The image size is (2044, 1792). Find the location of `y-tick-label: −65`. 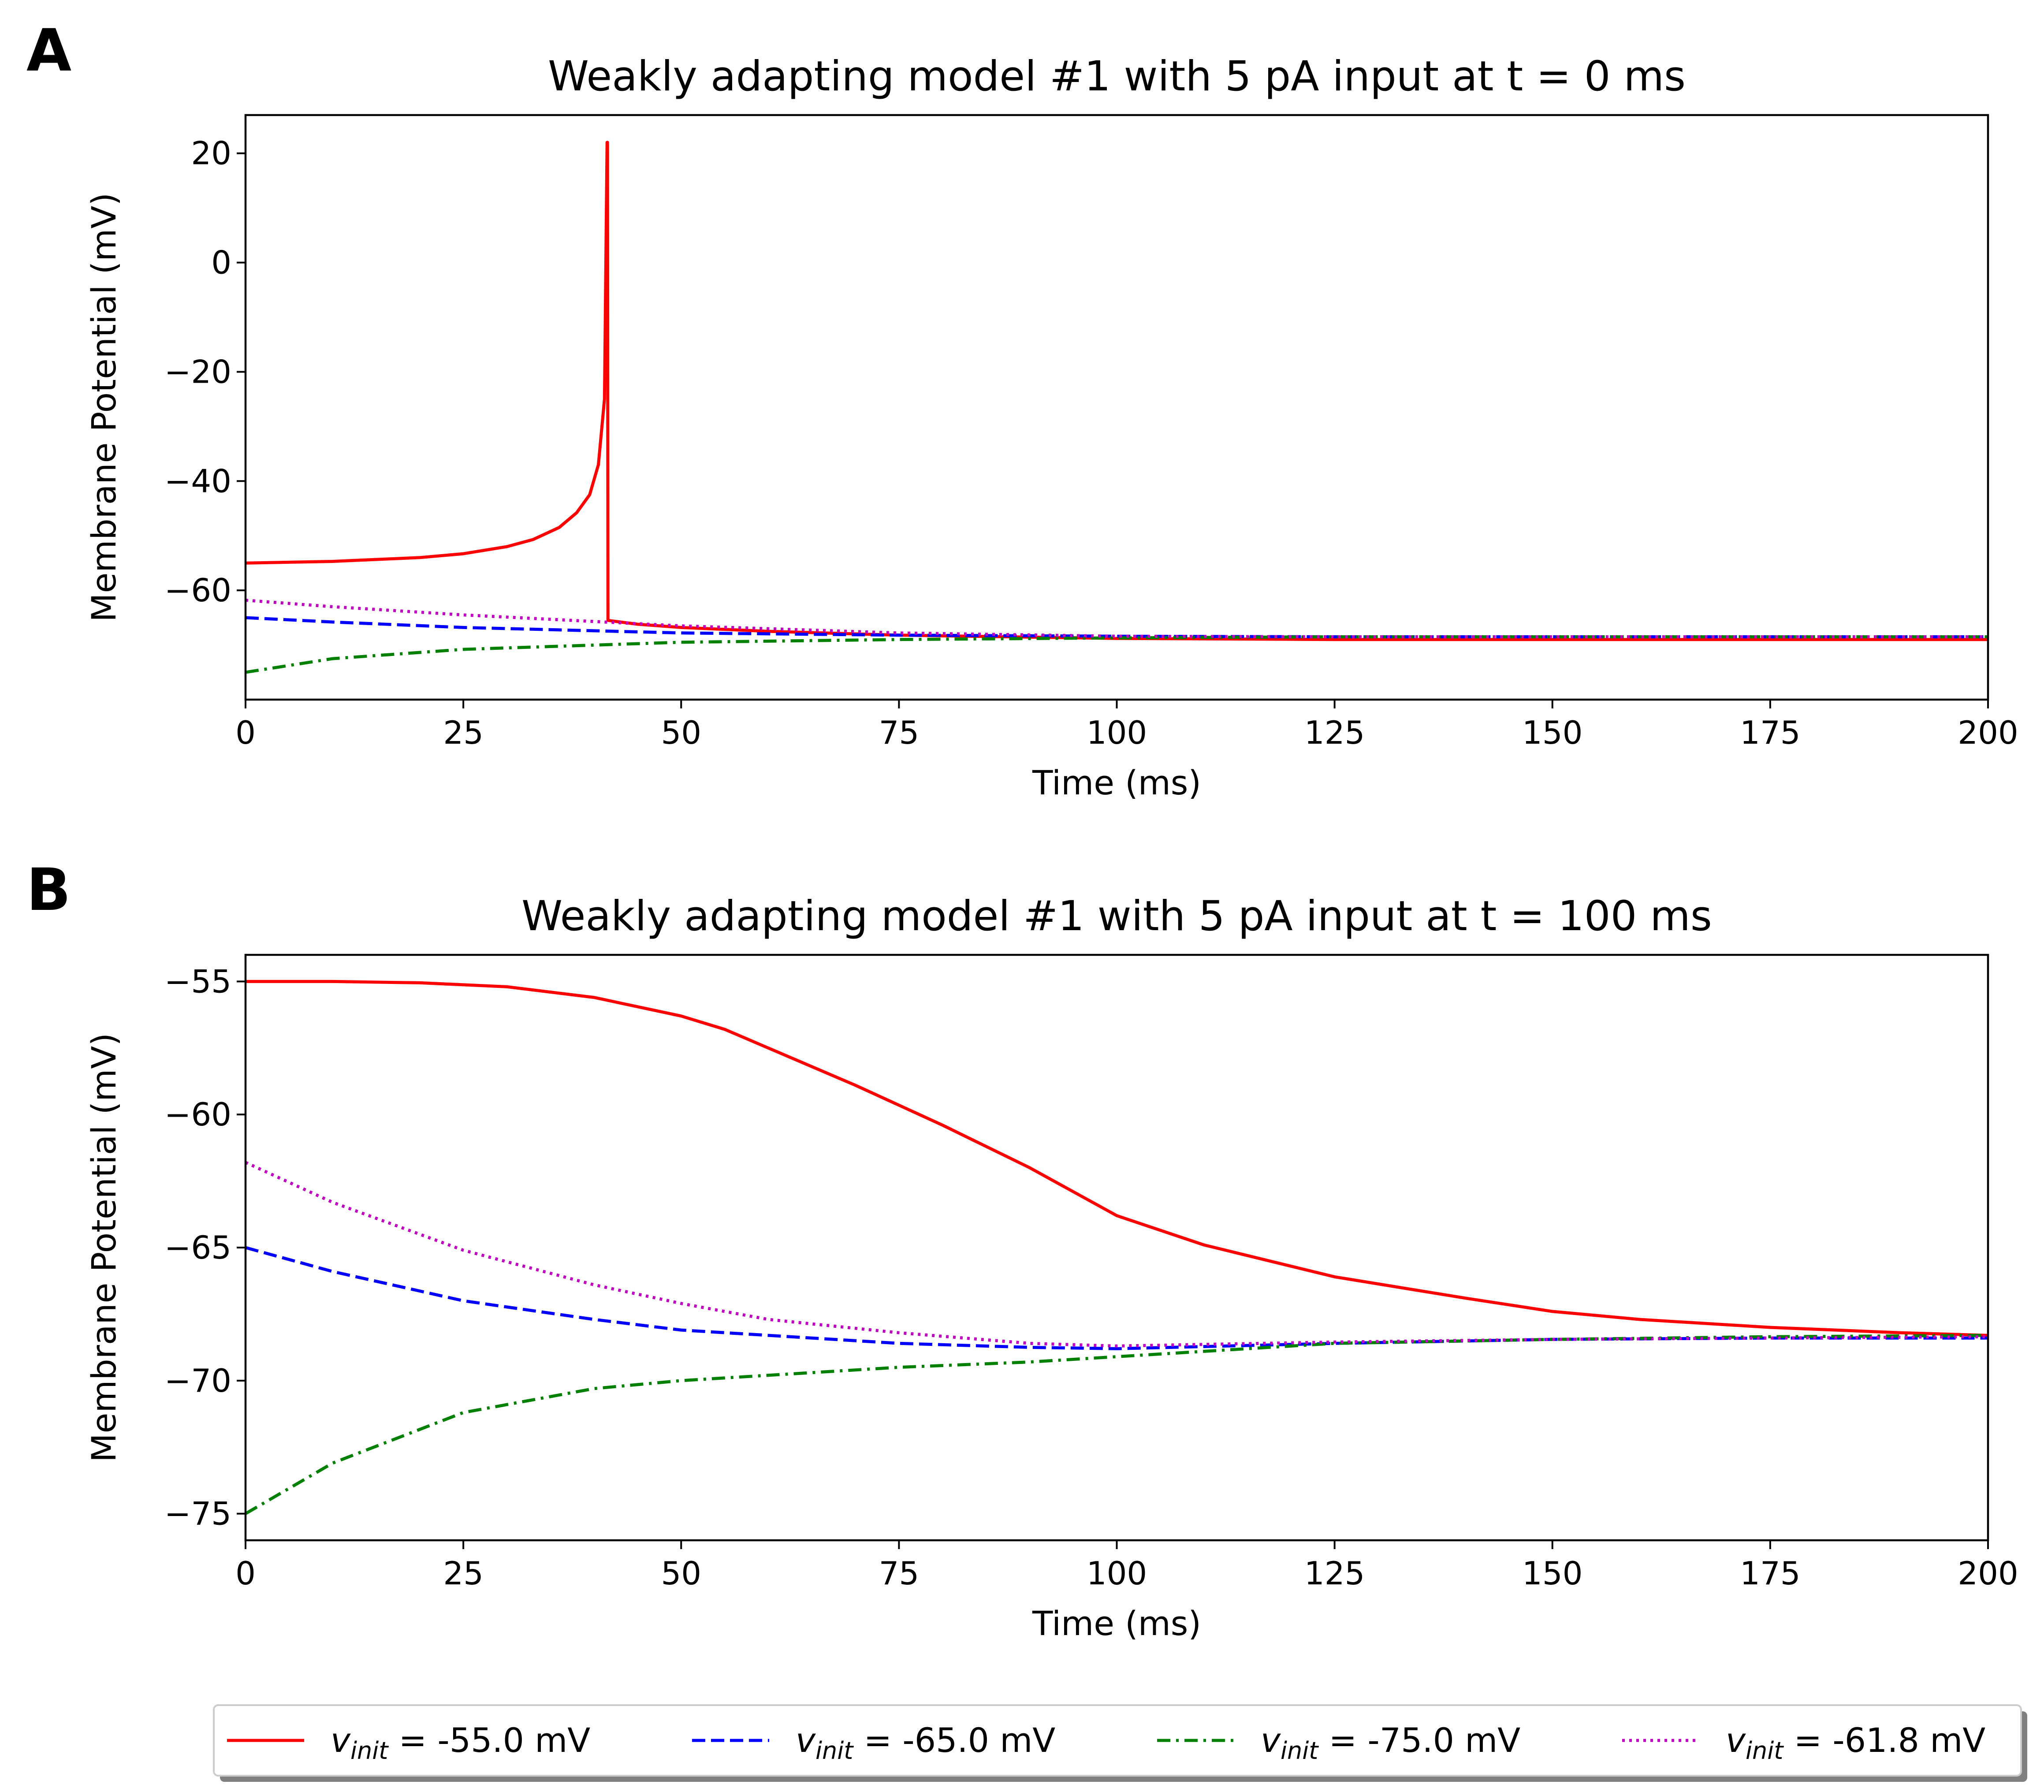

y-tick-label: −65 is located at coordinates (197, 1247).